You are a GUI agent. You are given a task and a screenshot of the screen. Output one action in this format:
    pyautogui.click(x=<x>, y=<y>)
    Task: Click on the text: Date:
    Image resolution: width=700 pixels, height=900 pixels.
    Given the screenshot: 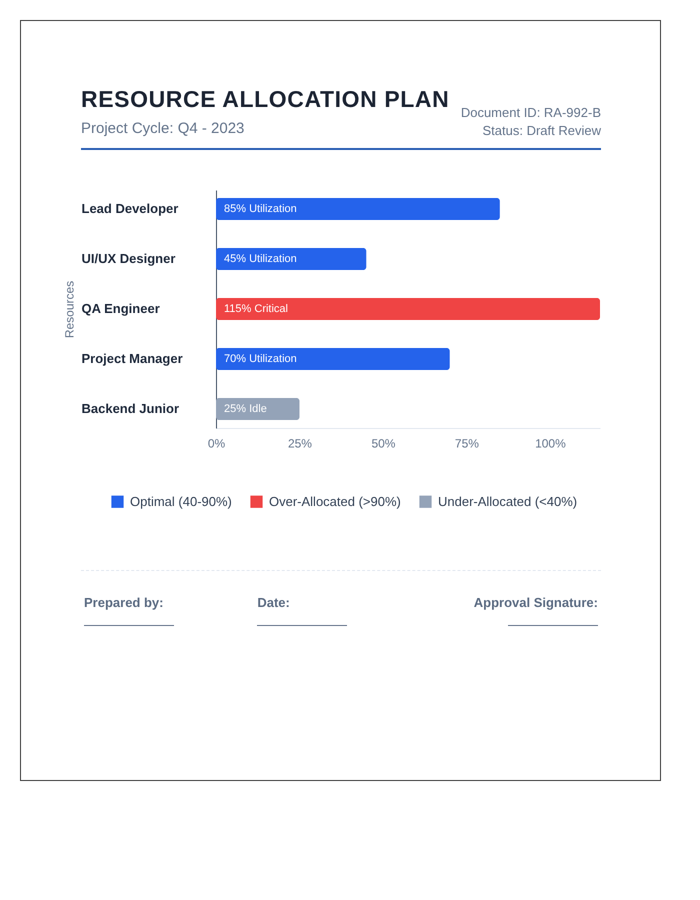 What is the action you would take?
    pyautogui.click(x=274, y=603)
    